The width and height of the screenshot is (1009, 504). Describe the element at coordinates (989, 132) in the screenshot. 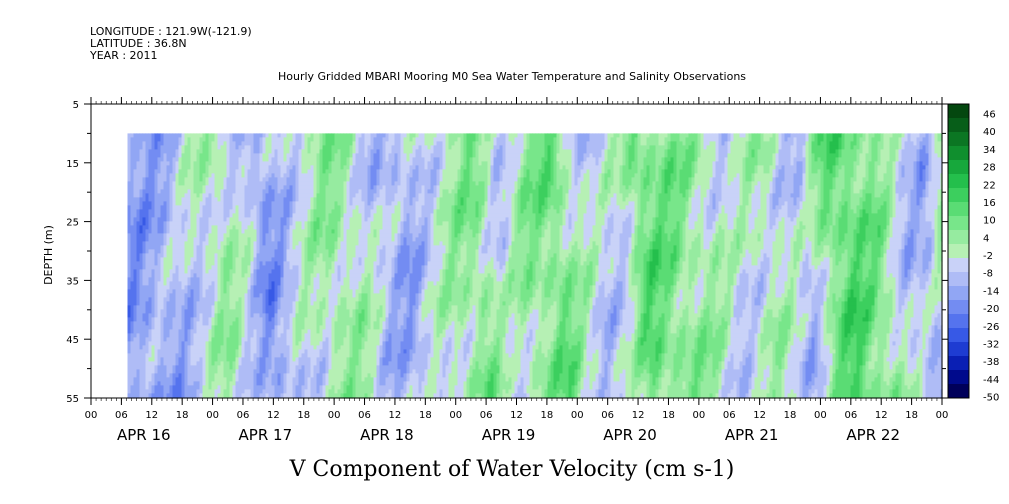

I see `colorbar-label: 40` at that location.